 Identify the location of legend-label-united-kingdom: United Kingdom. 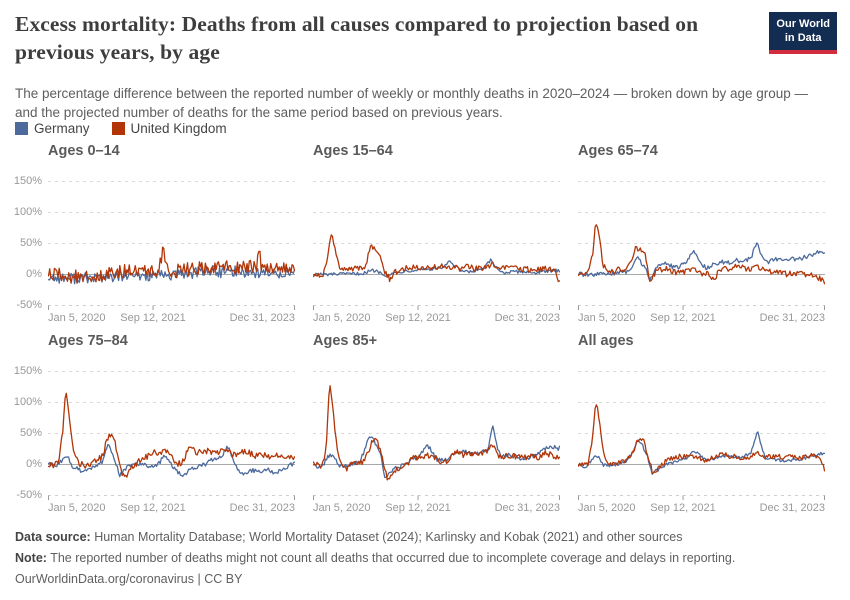
(178, 128).